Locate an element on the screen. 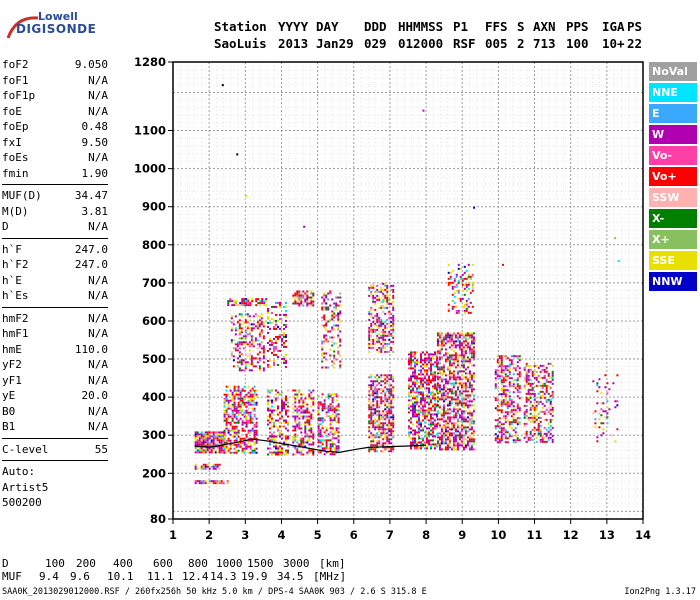  muf-value: [MHz] is located at coordinates (330, 576).